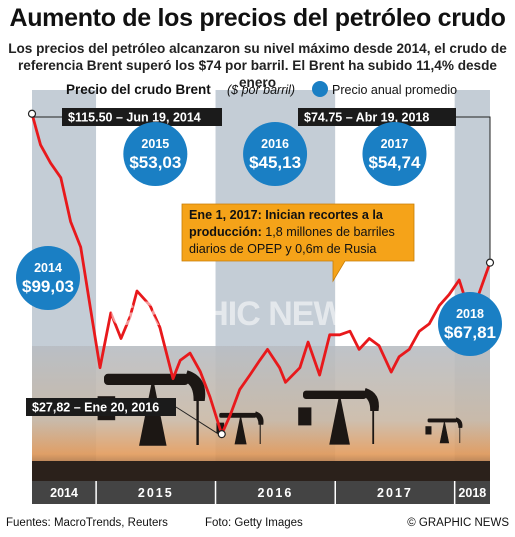 The height and width of the screenshot is (537, 515). I want to click on footer-photo: Foto: Getty Images, so click(254, 523).